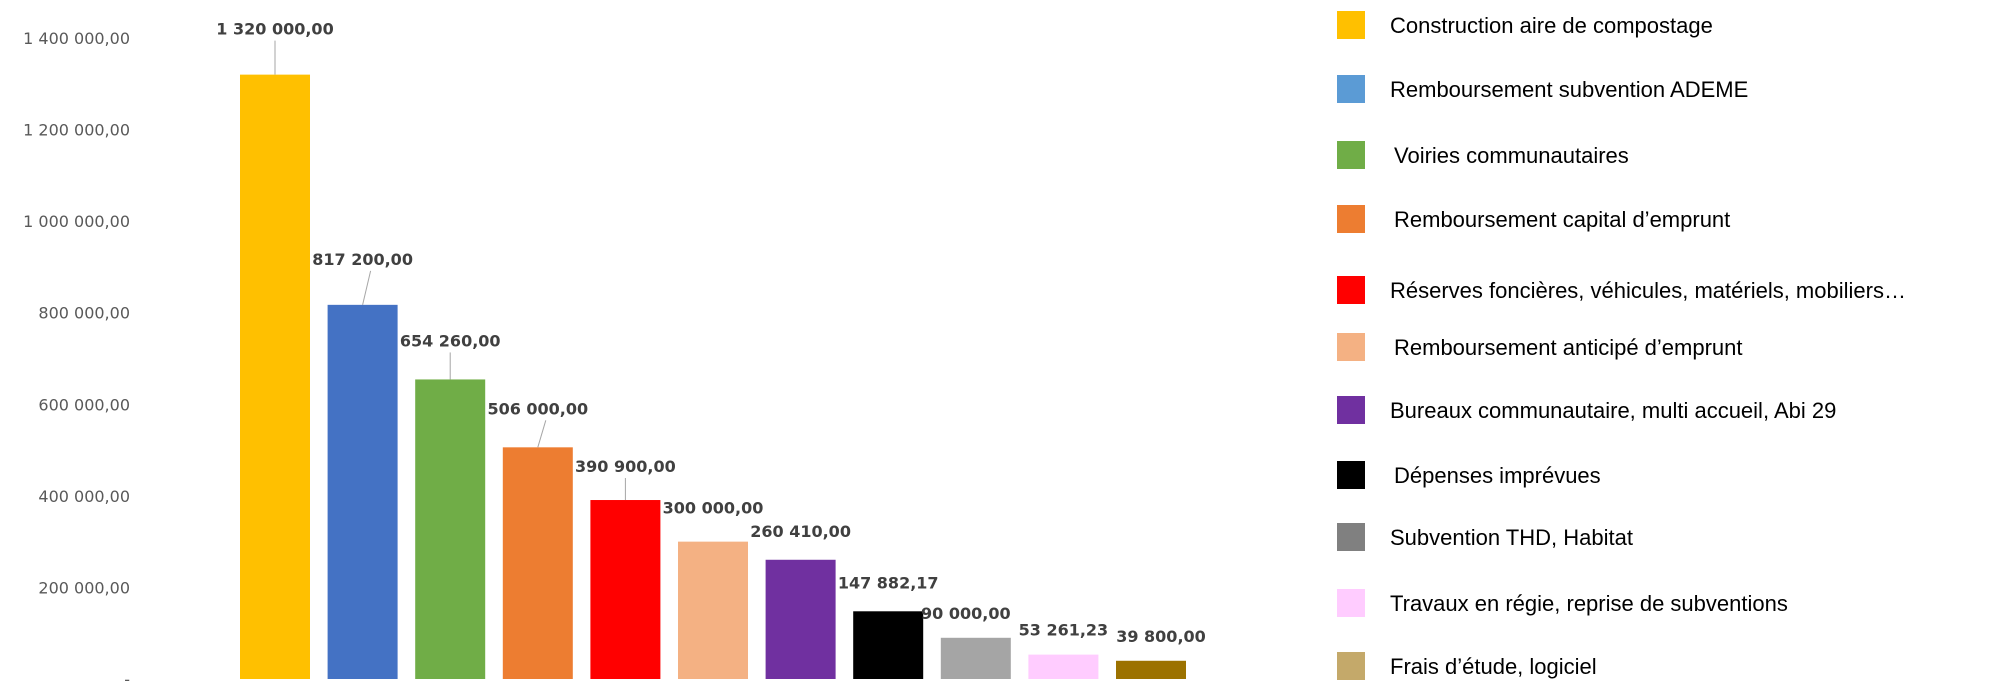 This screenshot has height=682, width=1990. Describe the element at coordinates (1493, 666) in the screenshot. I see `legend-label: Frais d’étude, logiciel` at that location.